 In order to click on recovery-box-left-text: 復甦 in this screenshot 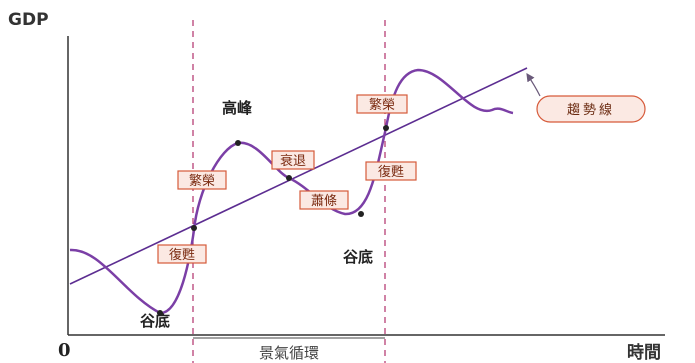, I will do `click(182, 255)`.